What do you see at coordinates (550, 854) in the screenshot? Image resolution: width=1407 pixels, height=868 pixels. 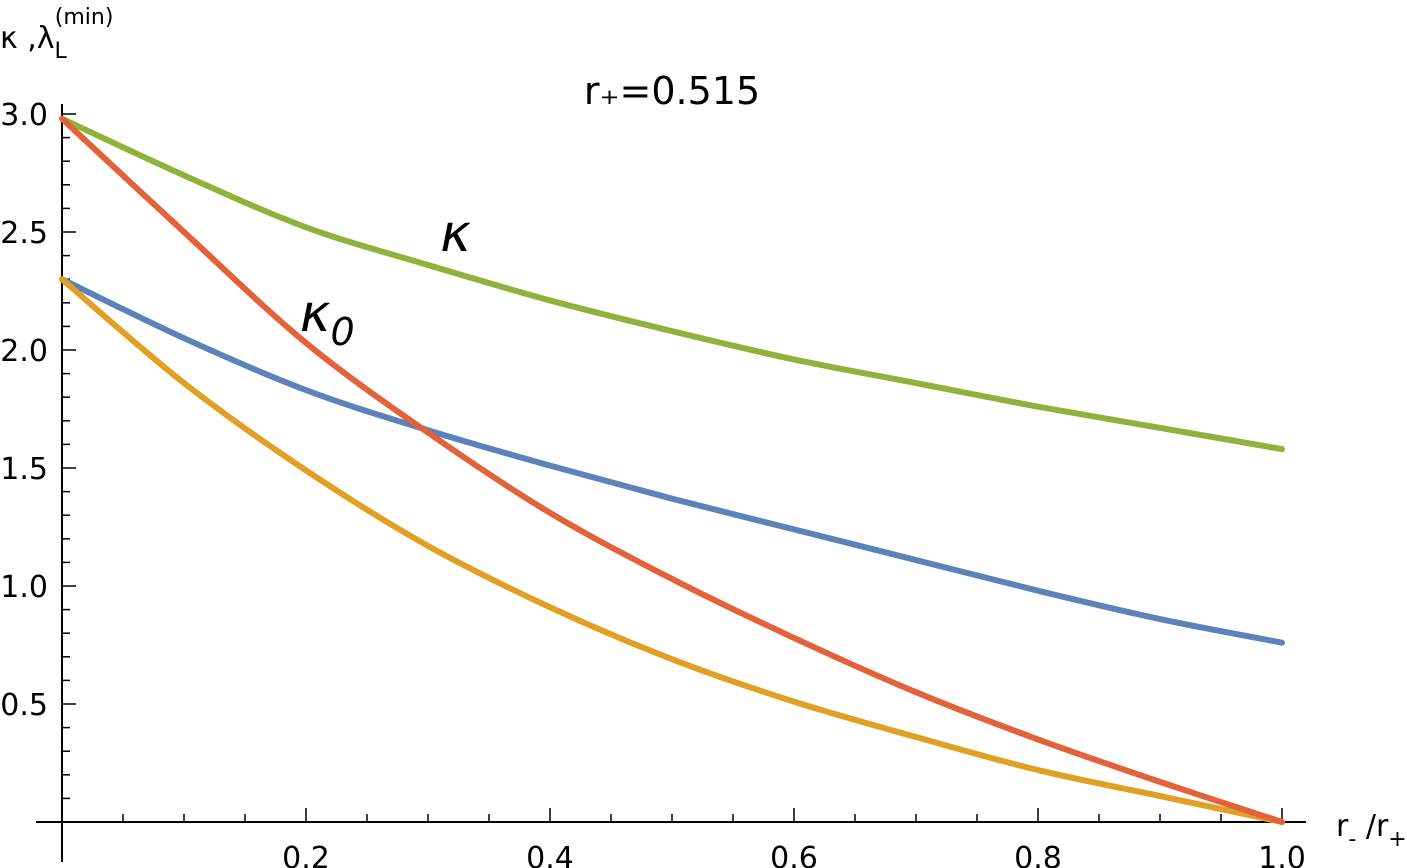 I see `x-tick-label: 0.4` at bounding box center [550, 854].